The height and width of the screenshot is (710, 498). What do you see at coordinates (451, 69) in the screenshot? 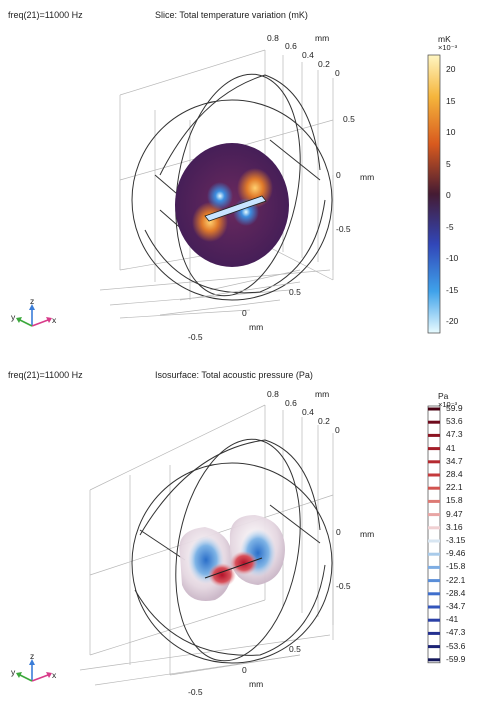
I see `colorbar-tick: 20` at bounding box center [451, 69].